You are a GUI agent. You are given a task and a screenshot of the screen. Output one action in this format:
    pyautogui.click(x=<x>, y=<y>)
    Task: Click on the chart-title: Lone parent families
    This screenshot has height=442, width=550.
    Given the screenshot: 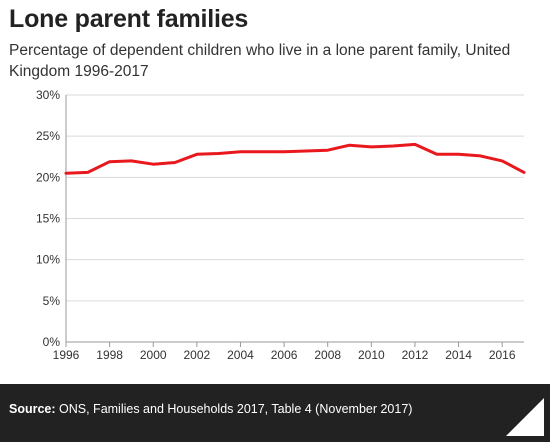 What is the action you would take?
    pyautogui.click(x=129, y=19)
    